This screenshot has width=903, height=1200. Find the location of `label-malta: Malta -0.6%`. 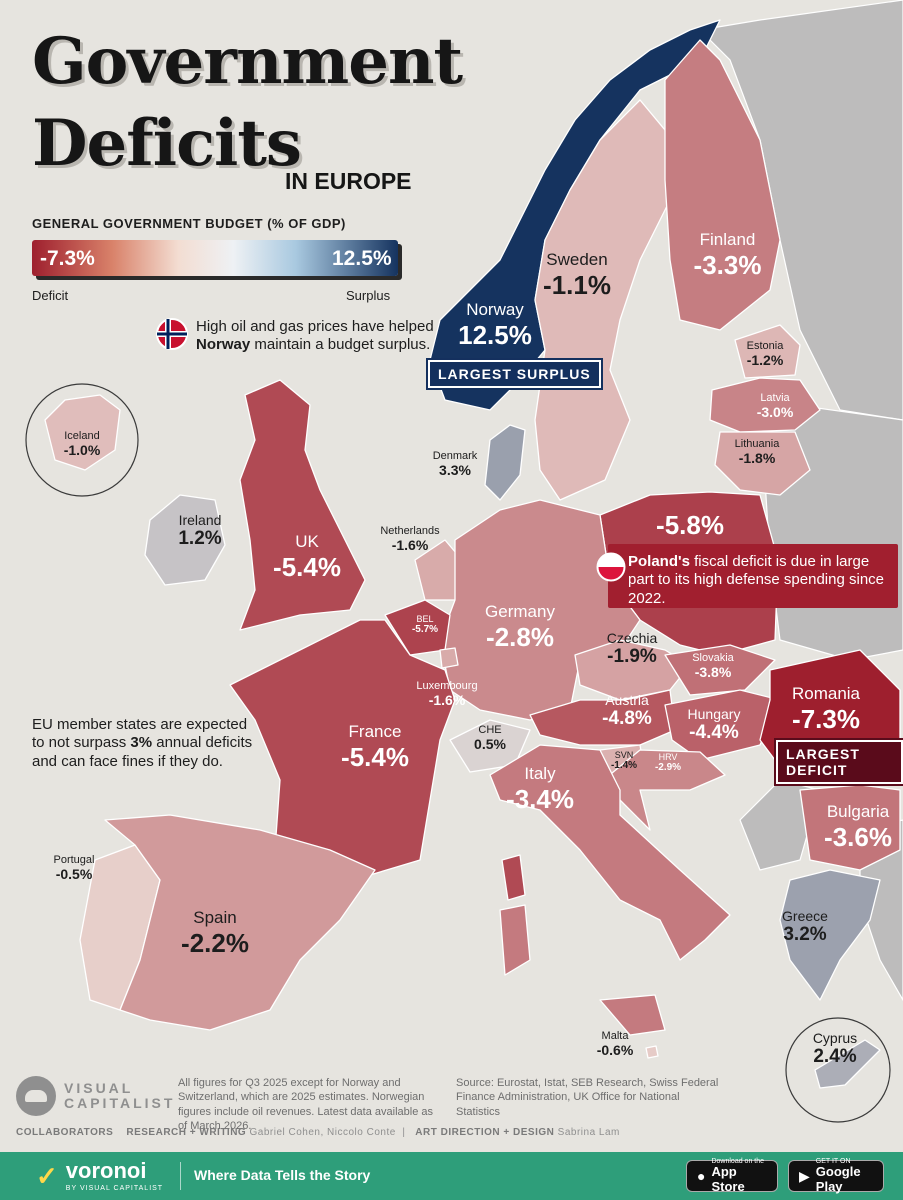

label-malta: Malta -0.6% is located at coordinates (615, 1044).